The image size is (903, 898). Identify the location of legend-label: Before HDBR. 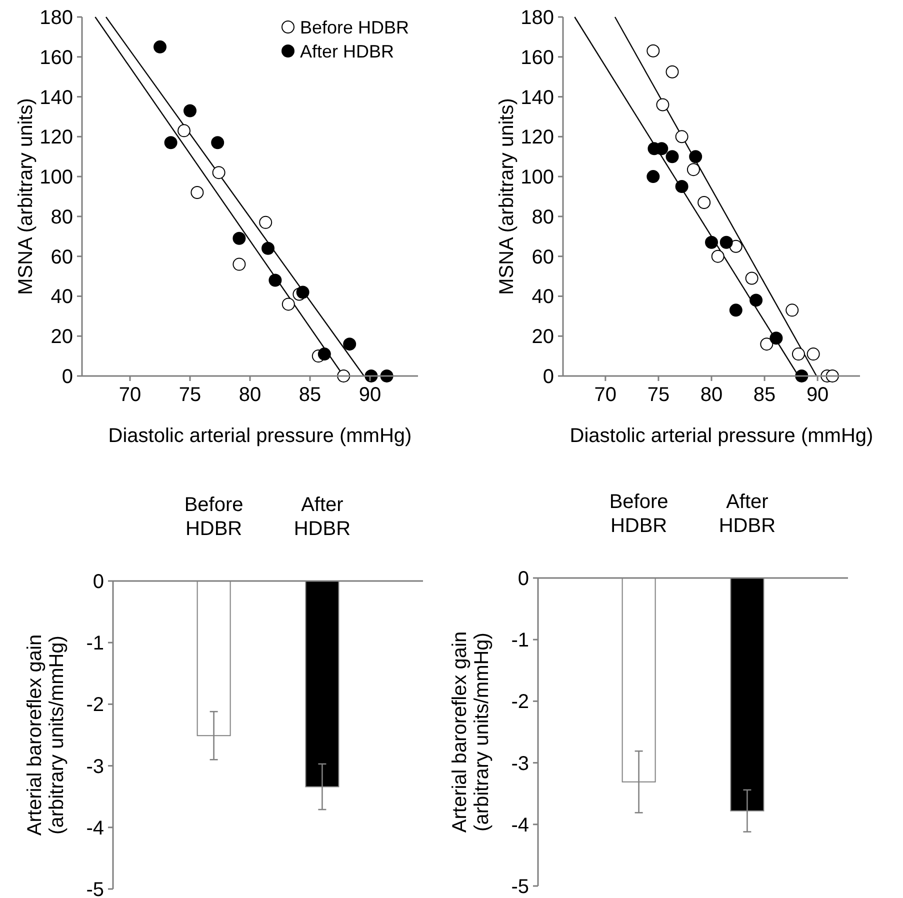
(355, 27).